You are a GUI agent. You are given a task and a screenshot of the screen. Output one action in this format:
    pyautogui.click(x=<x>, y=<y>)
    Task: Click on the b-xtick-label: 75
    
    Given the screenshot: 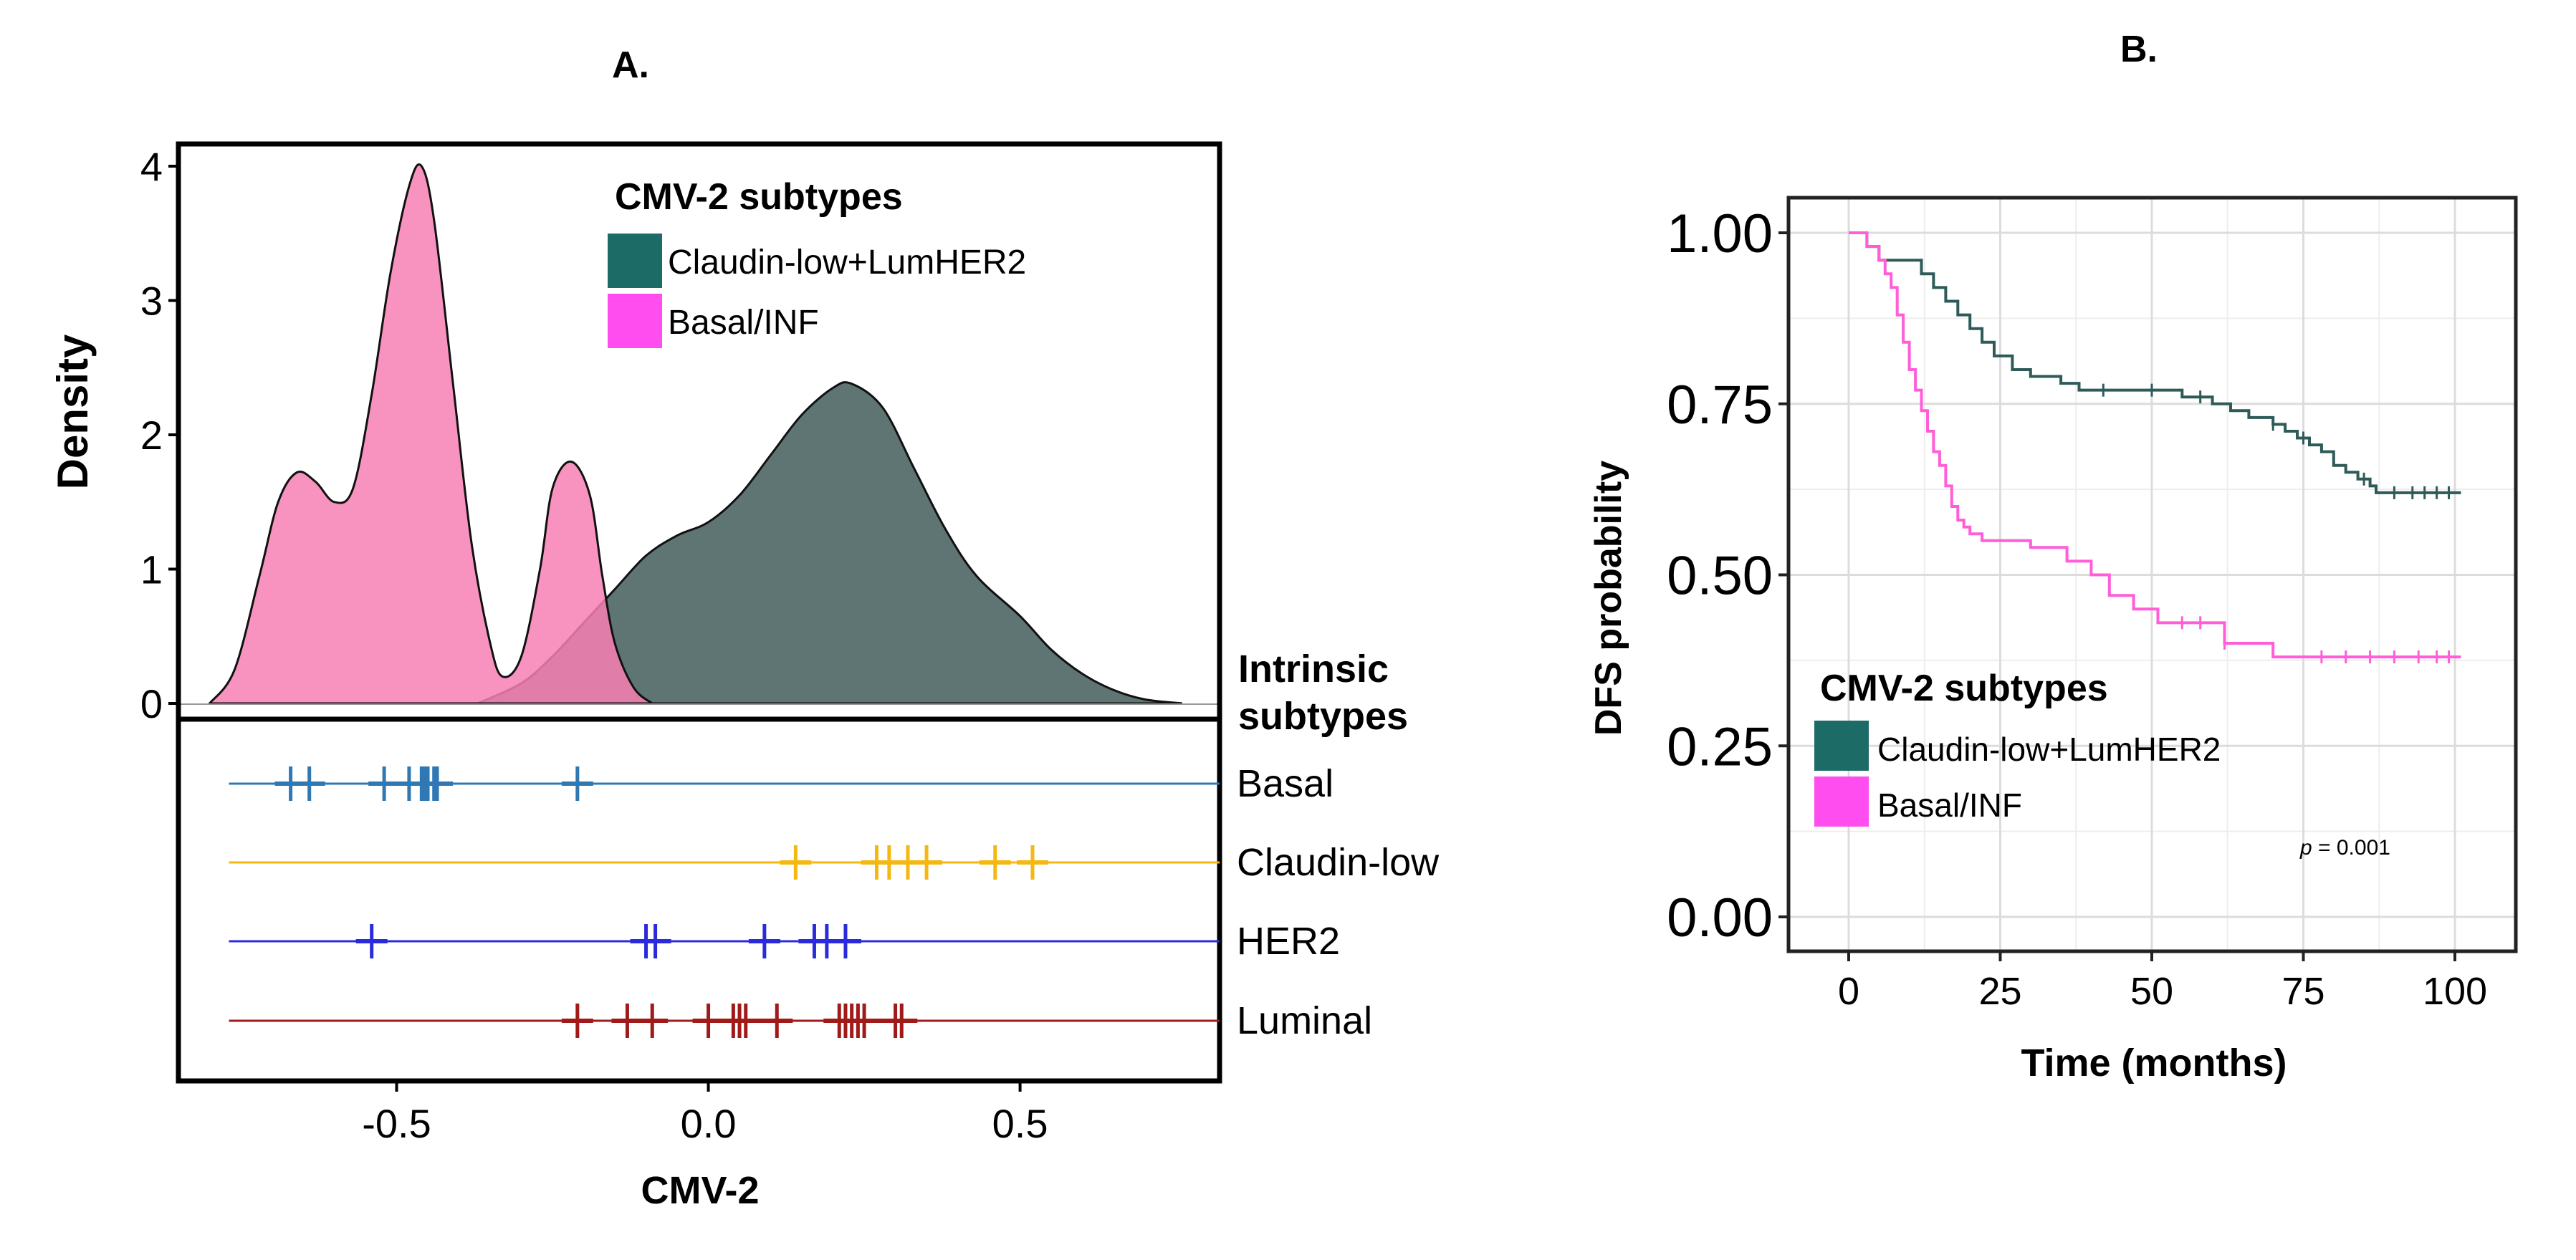 What is the action you would take?
    pyautogui.click(x=2302, y=991)
    